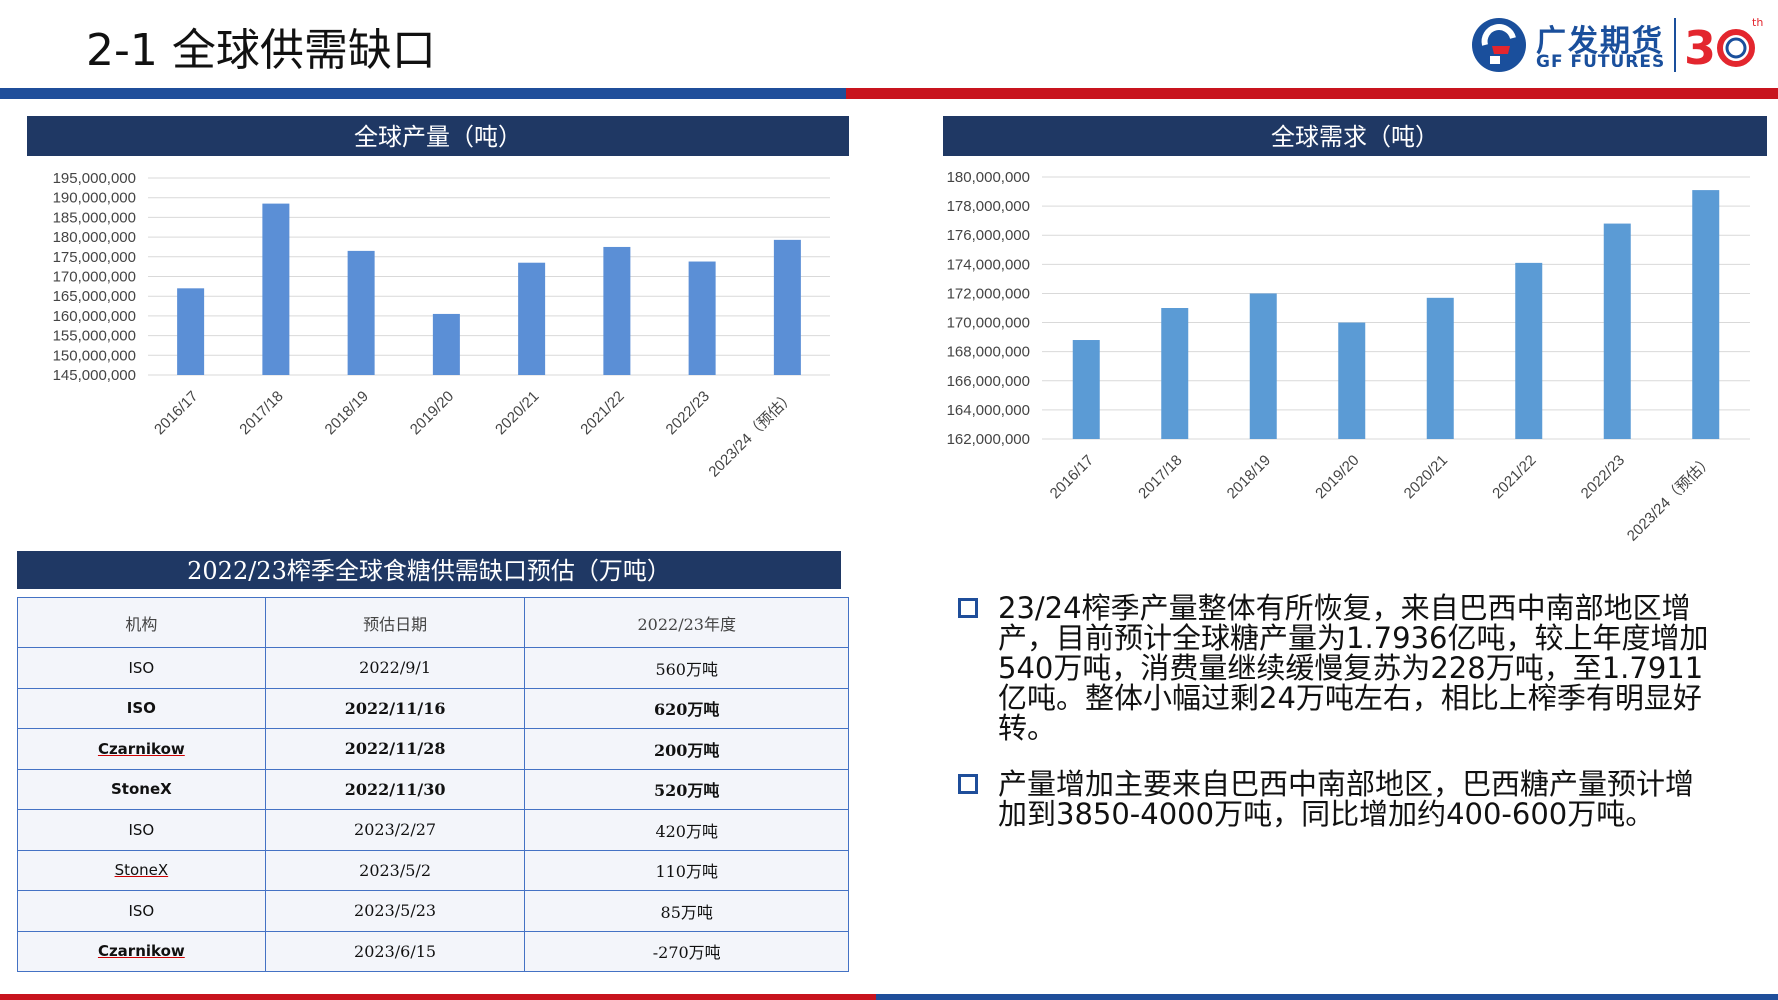 The width and height of the screenshot is (1778, 1000). What do you see at coordinates (686, 668) in the screenshot?
I see `cell-value: 560万吨` at bounding box center [686, 668].